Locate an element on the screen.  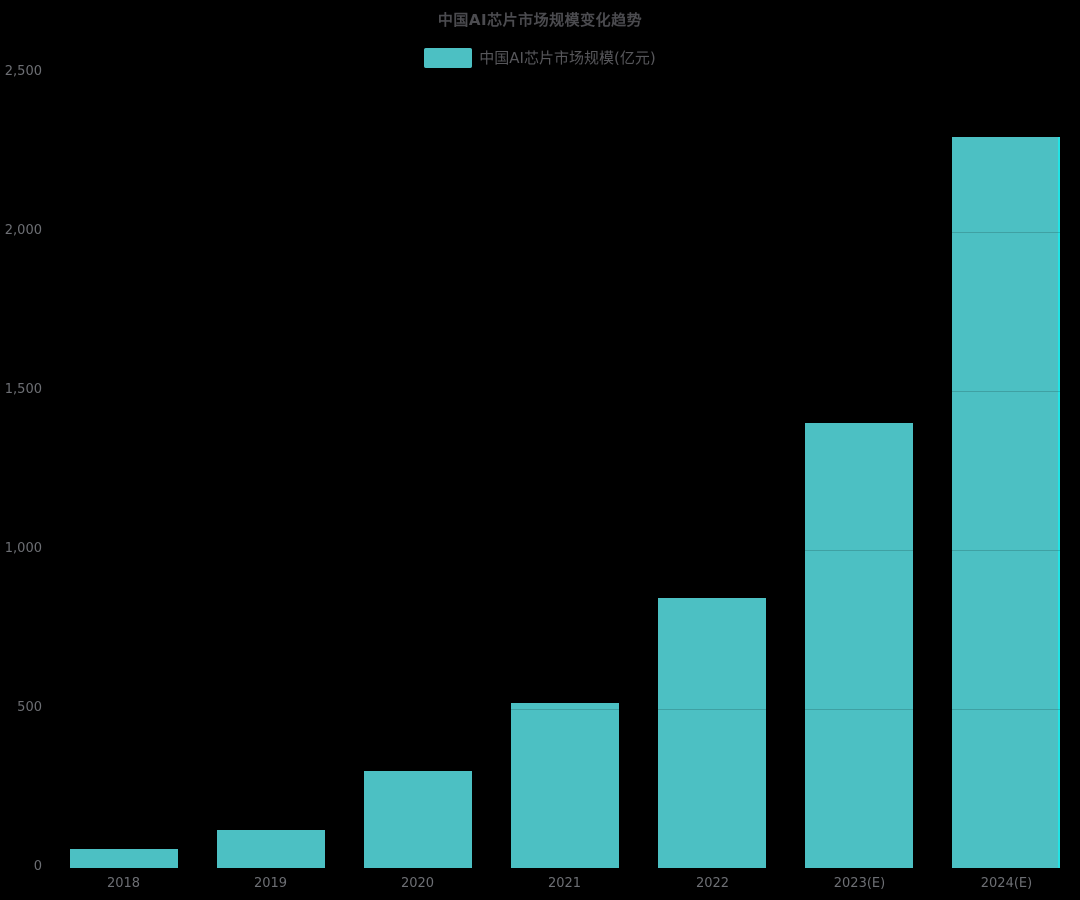
x-axis-label-2022: 2022 is located at coordinates (712, 883).